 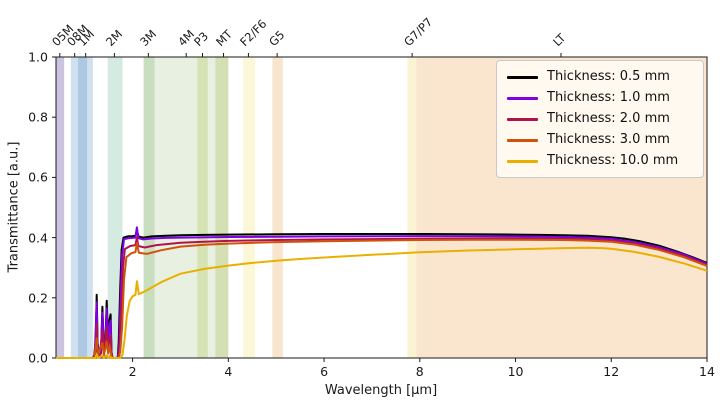 I want to click on band-08m, so click(x=79, y=207).